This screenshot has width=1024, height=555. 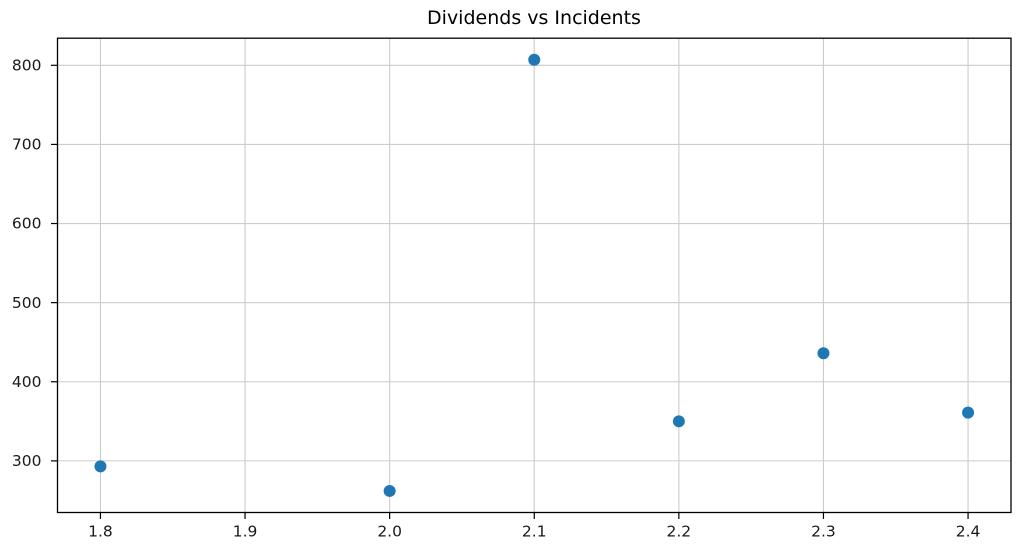 What do you see at coordinates (27, 145) in the screenshot?
I see `y-tick-label: 700` at bounding box center [27, 145].